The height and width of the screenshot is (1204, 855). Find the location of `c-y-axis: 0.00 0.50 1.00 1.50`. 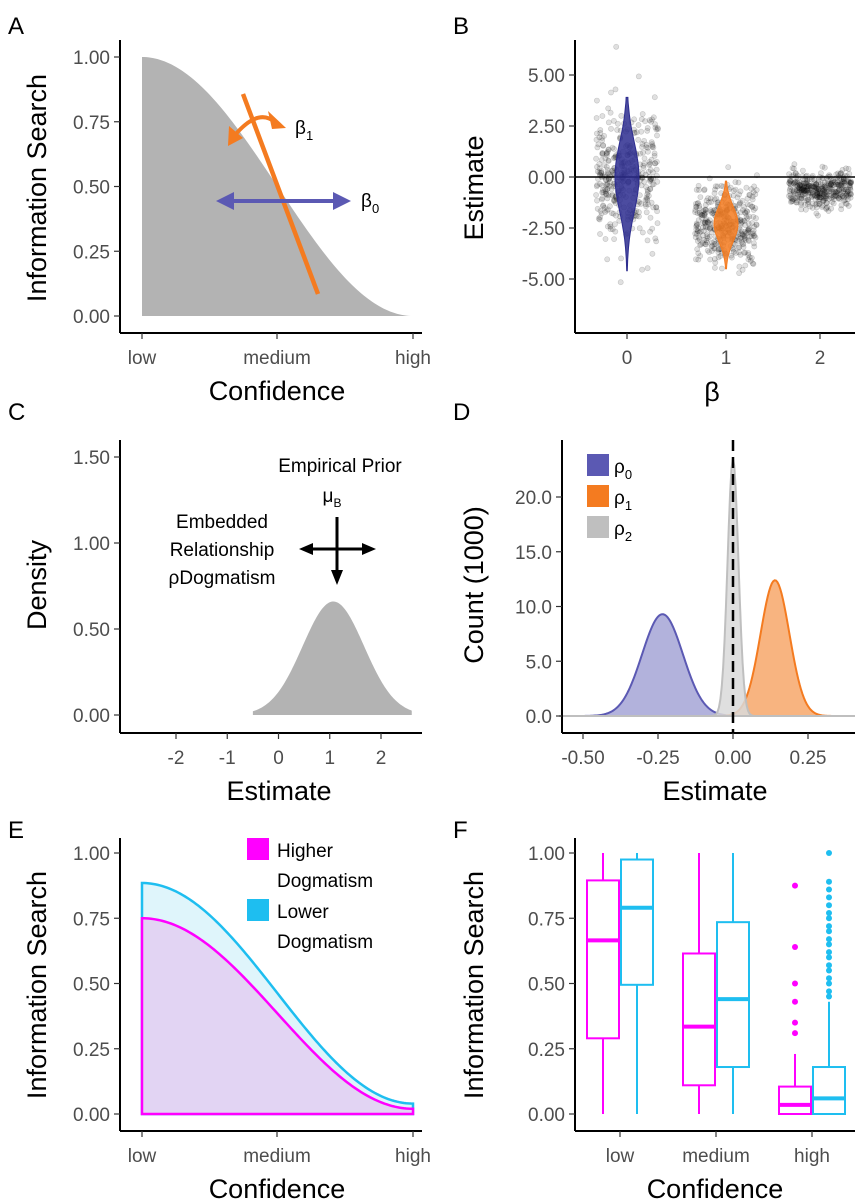

c-y-axis: 0.00 0.50 1.00 1.50 is located at coordinates (97, 586).